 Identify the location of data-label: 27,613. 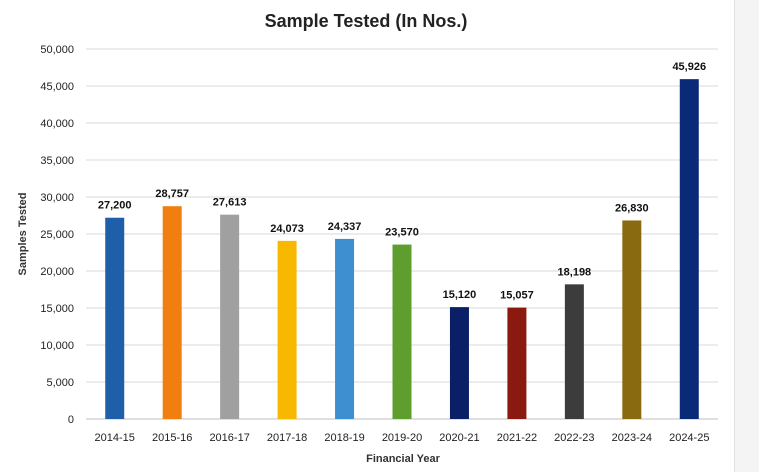
(230, 203).